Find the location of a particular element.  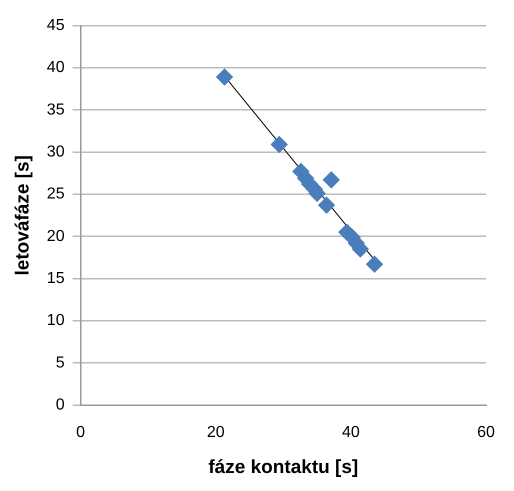

y-tick-label: 15 is located at coordinates (55, 278).